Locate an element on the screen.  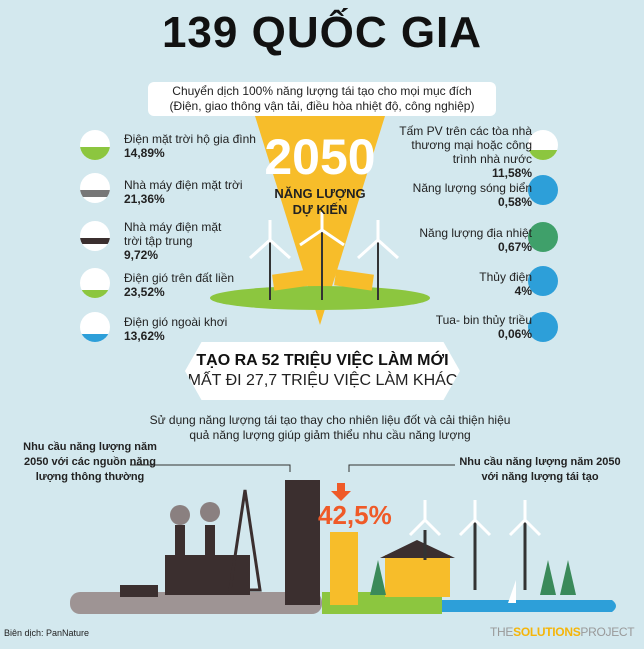
sailboat-icon is located at coordinates (512, 591).